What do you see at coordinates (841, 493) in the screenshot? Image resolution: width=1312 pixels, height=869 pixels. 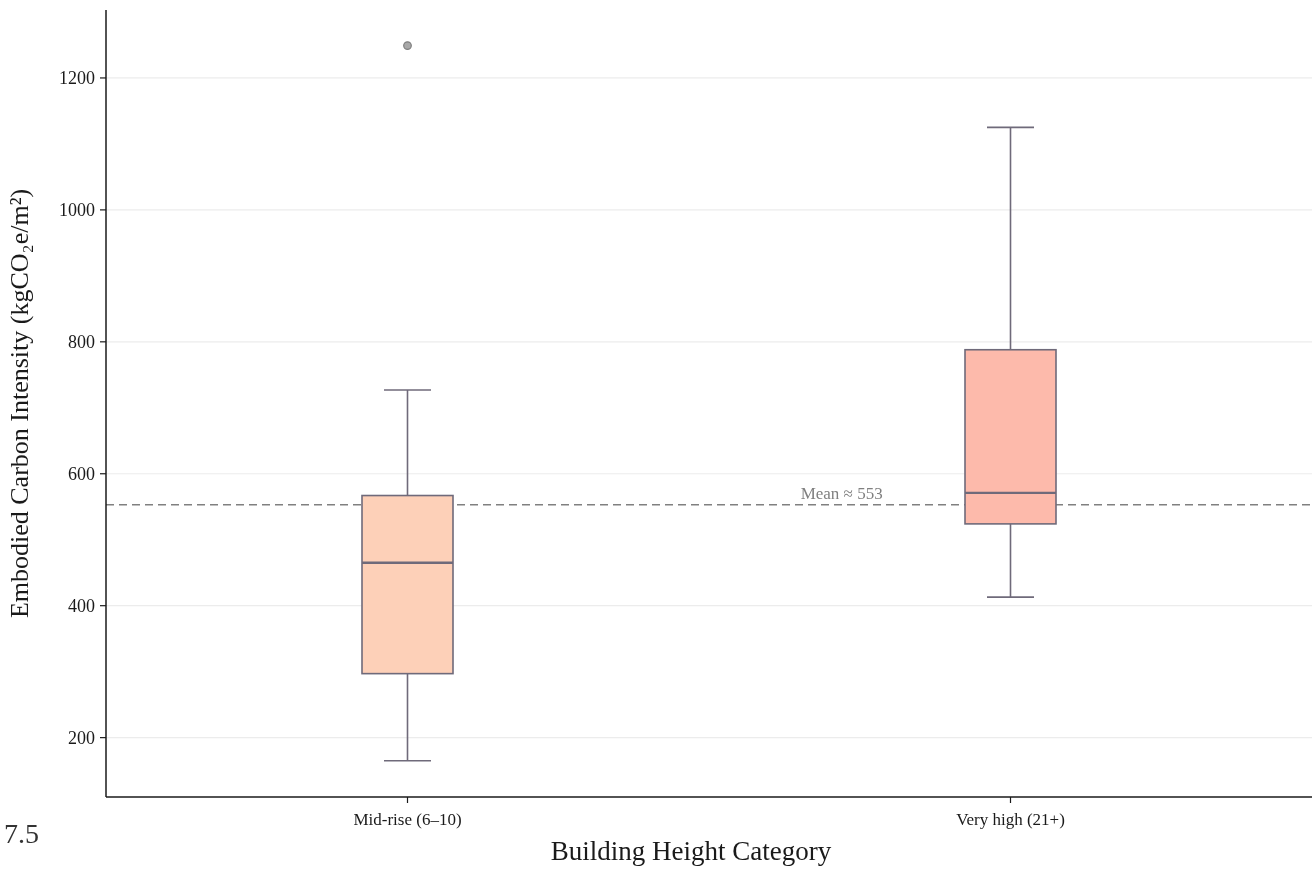 I see `ref-line-label: Mean ≈ 553` at bounding box center [841, 493].